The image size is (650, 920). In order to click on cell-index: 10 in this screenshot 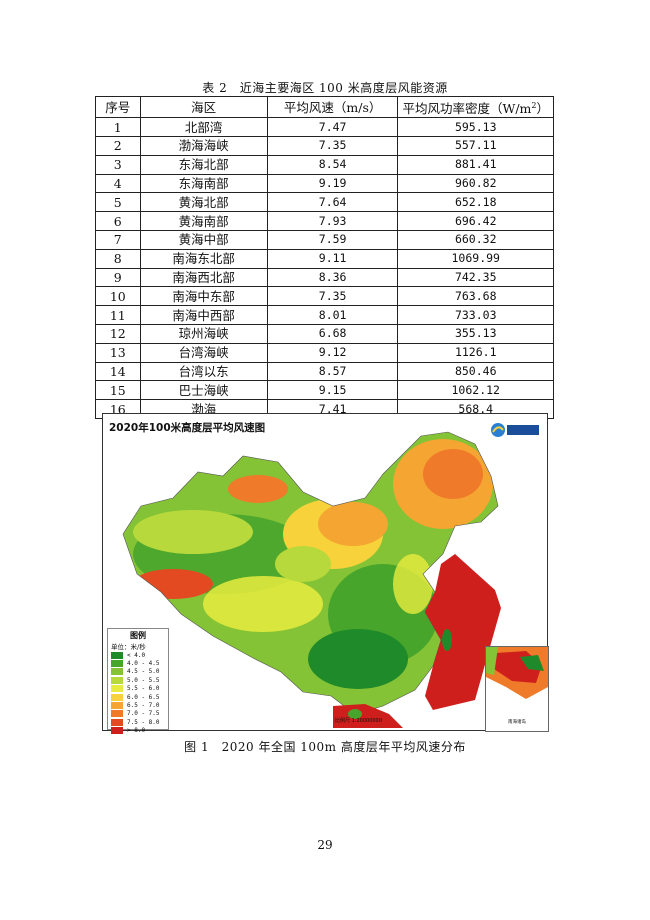, I will do `click(118, 296)`.